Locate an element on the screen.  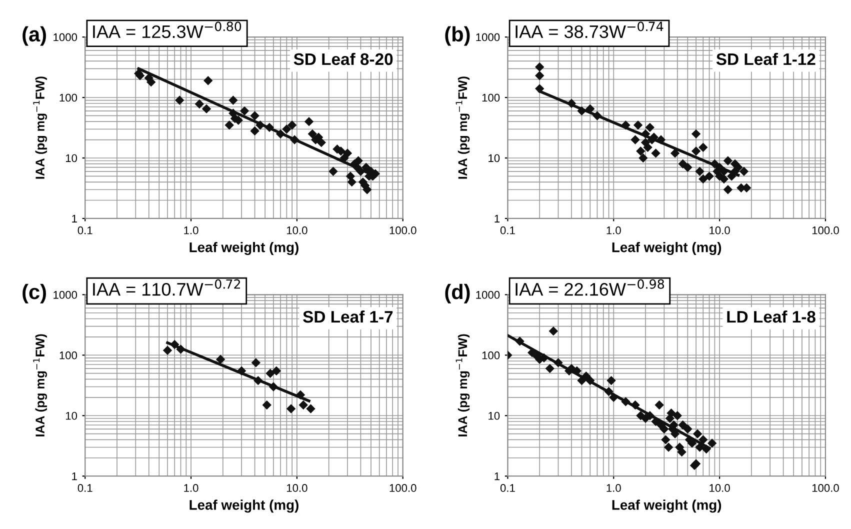
annotation: IAA = 22.16W$^{−0.98}$ is located at coordinates (590, 287).